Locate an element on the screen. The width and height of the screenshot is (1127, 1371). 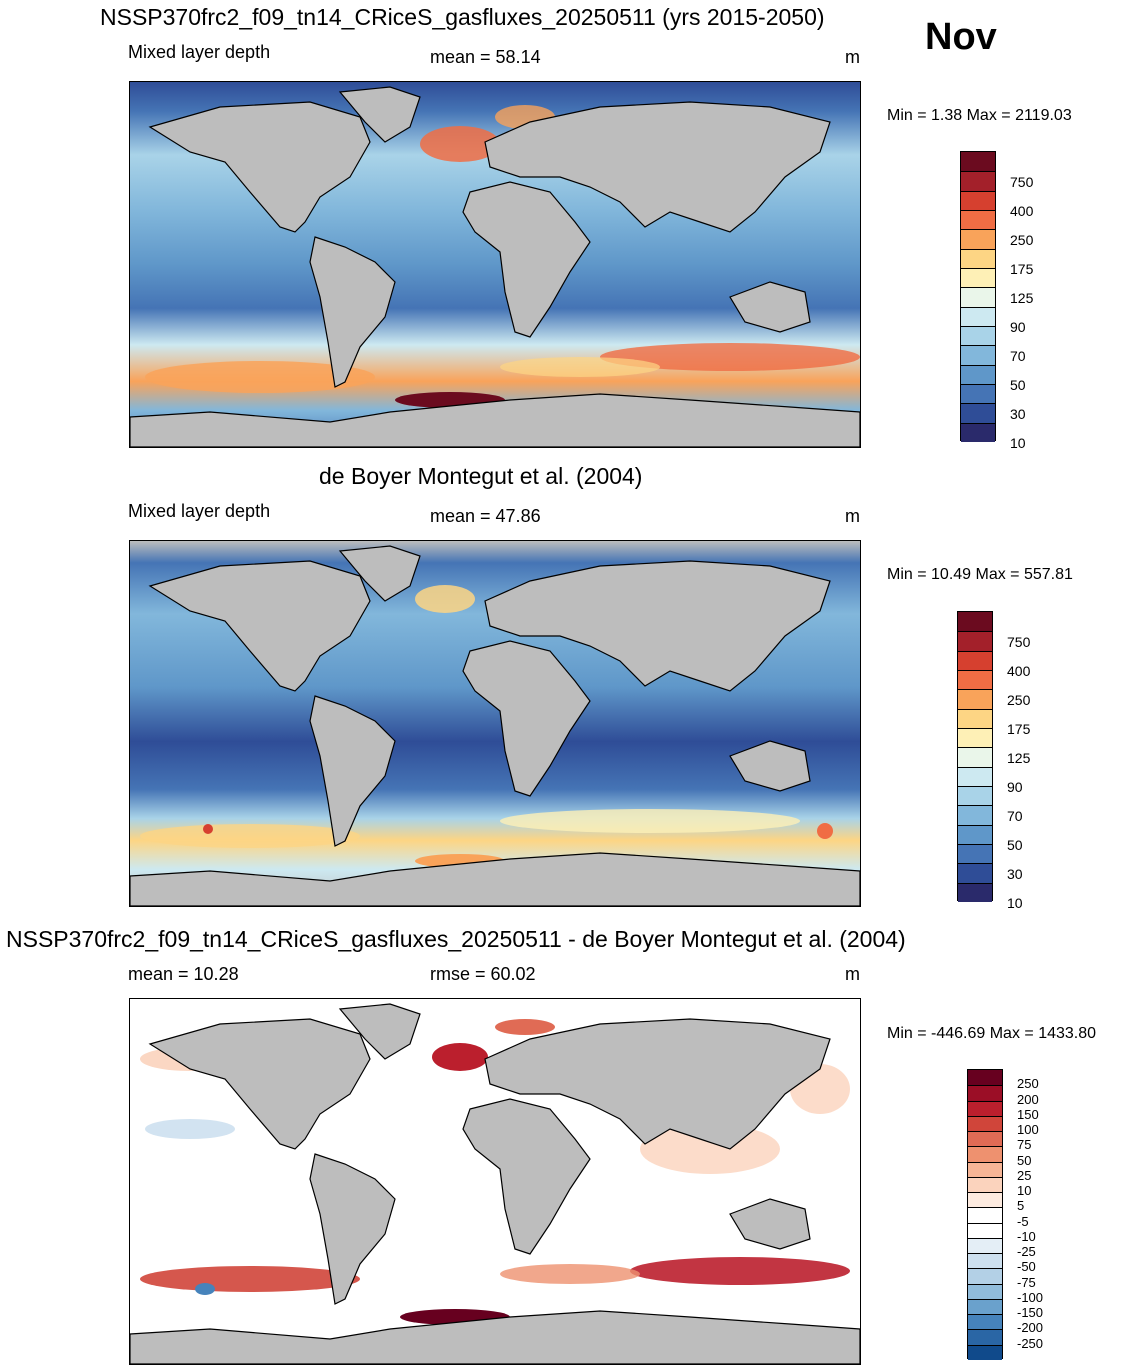
colorbar-tick-label: 75 is located at coordinates (1024, 1145).